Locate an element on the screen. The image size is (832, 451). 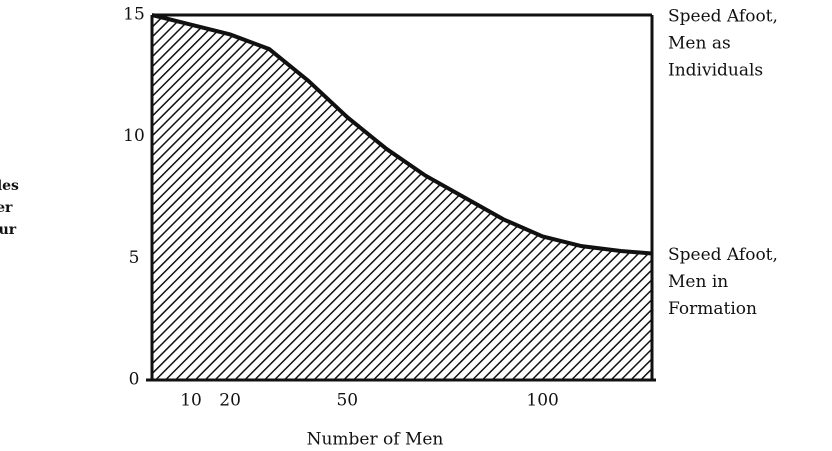
series-label: Formation is located at coordinates (712, 309).